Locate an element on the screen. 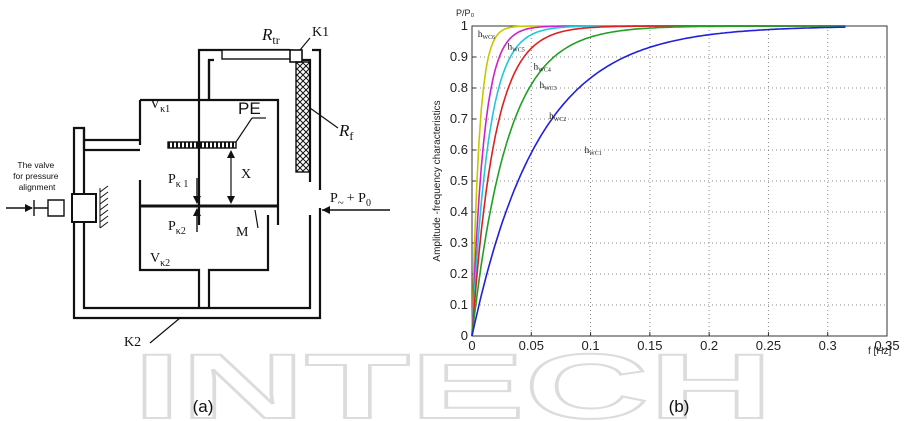  m-leader is located at coordinates (256, 219).